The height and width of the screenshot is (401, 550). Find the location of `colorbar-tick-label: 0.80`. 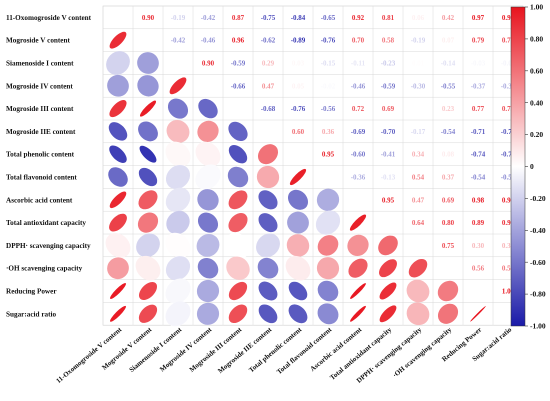

colorbar-tick-label: 0.80 is located at coordinates (536, 39).